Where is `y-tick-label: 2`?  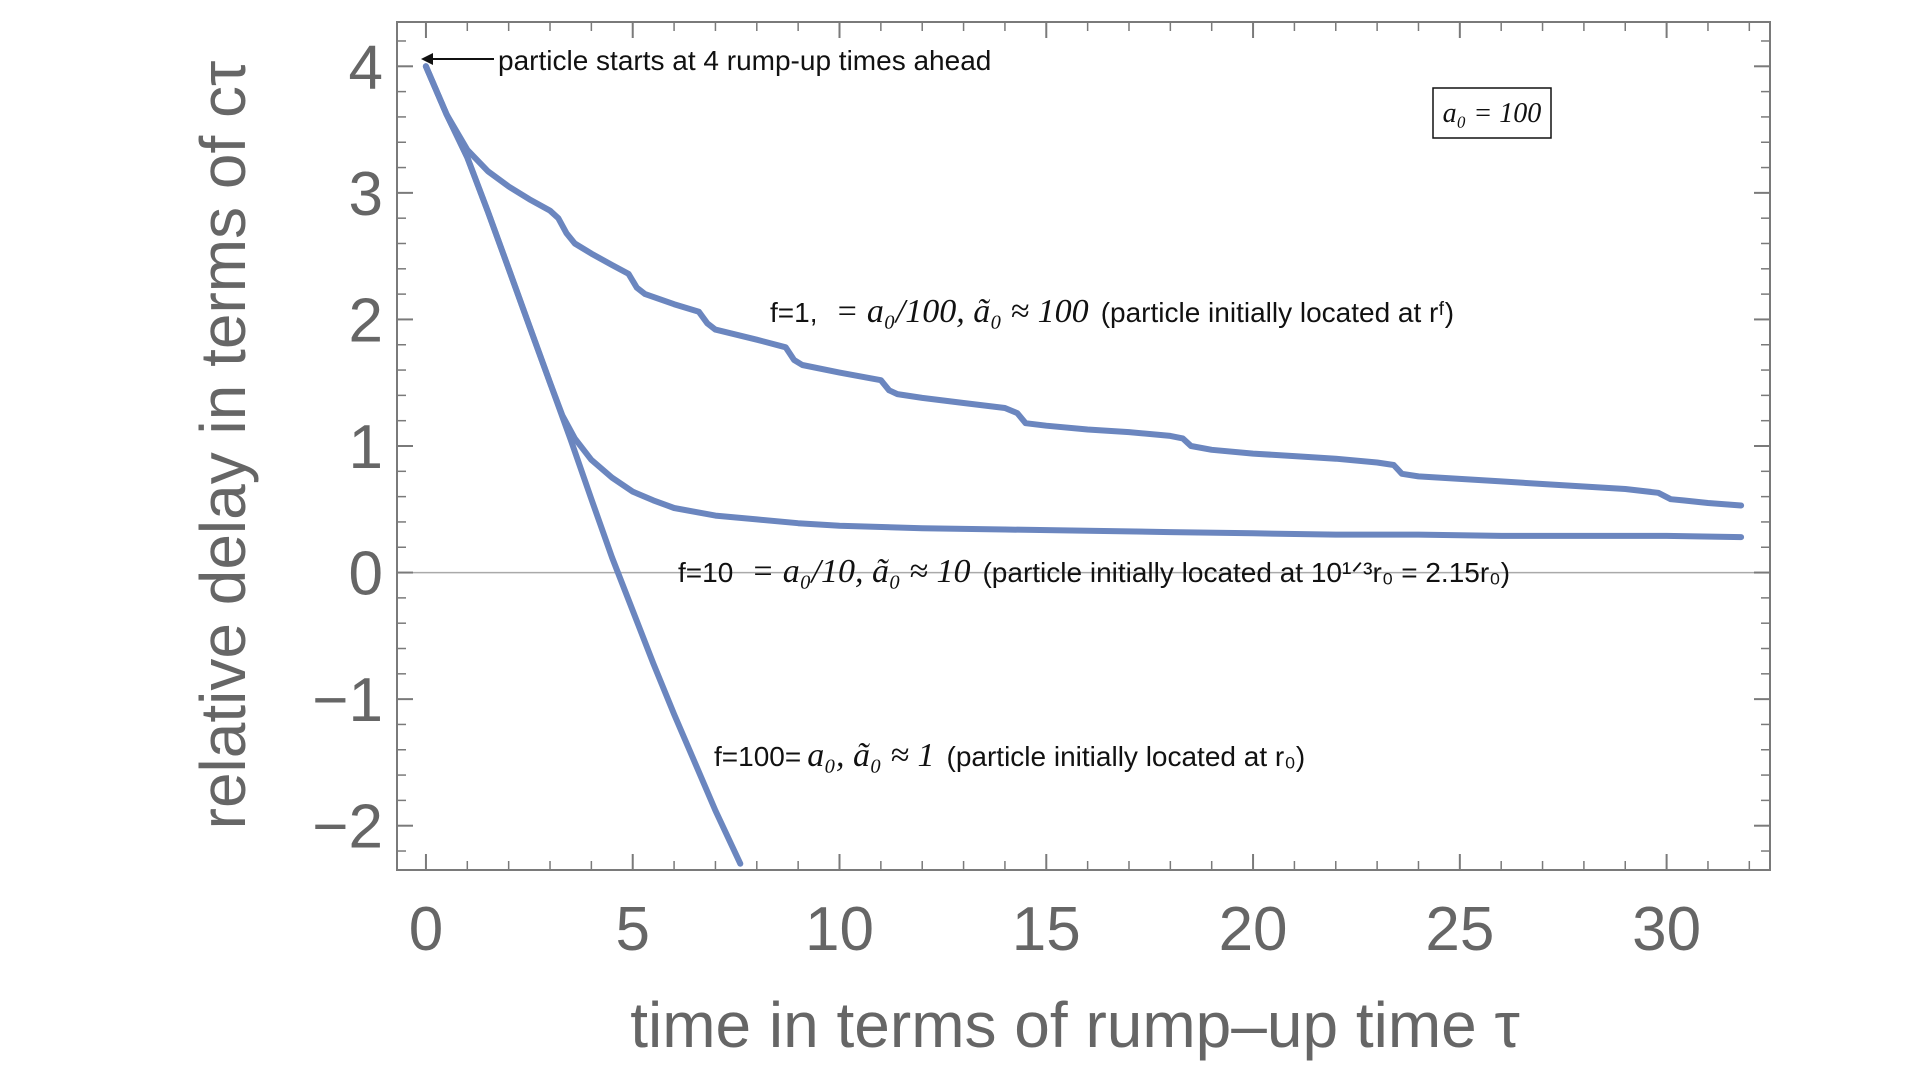
y-tick-label: 2 is located at coordinates (366, 320).